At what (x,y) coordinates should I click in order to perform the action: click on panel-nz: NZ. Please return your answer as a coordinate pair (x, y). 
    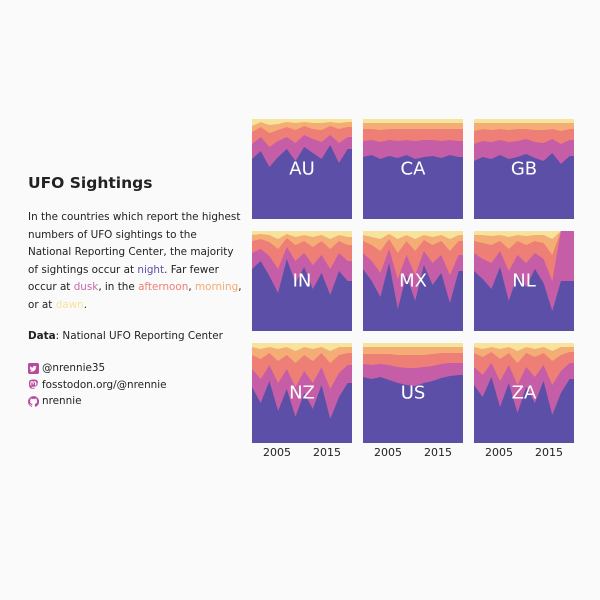
    Looking at the image, I should click on (302, 393).